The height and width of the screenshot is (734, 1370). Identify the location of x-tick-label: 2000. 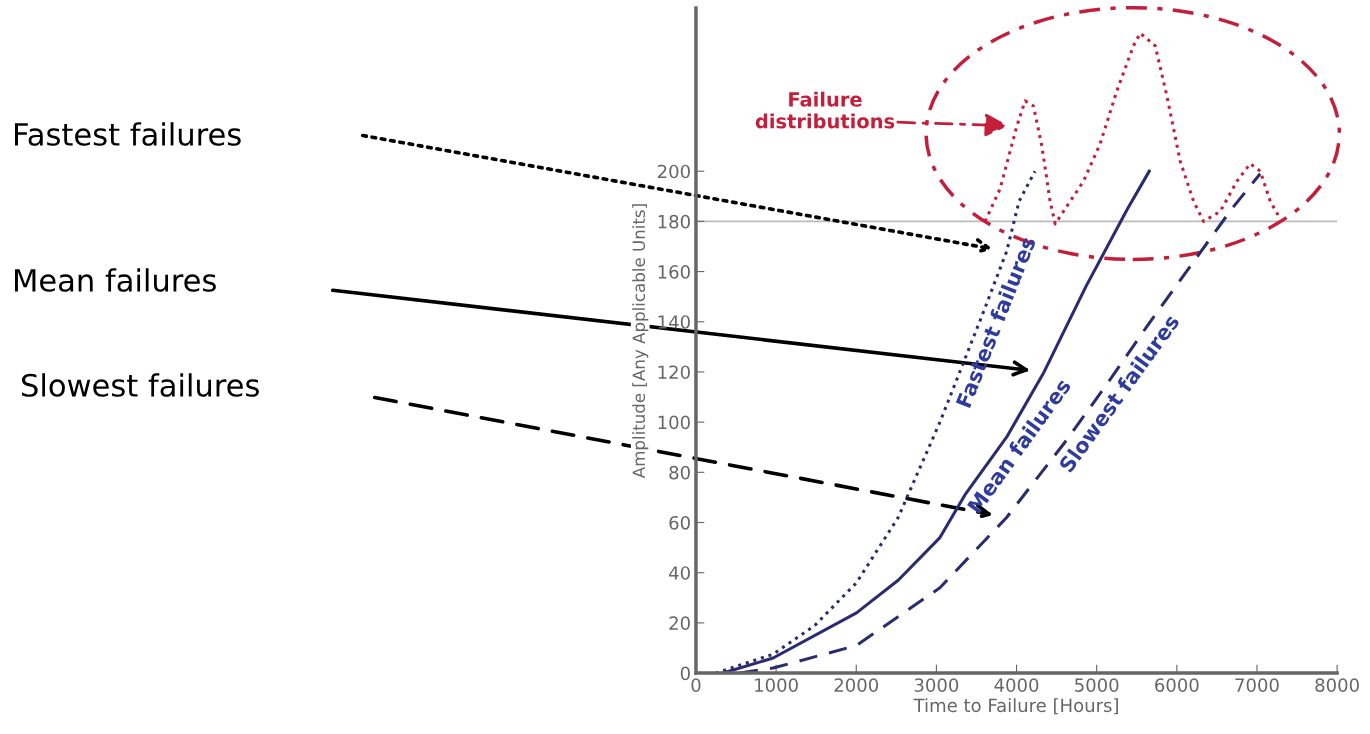
(856, 685).